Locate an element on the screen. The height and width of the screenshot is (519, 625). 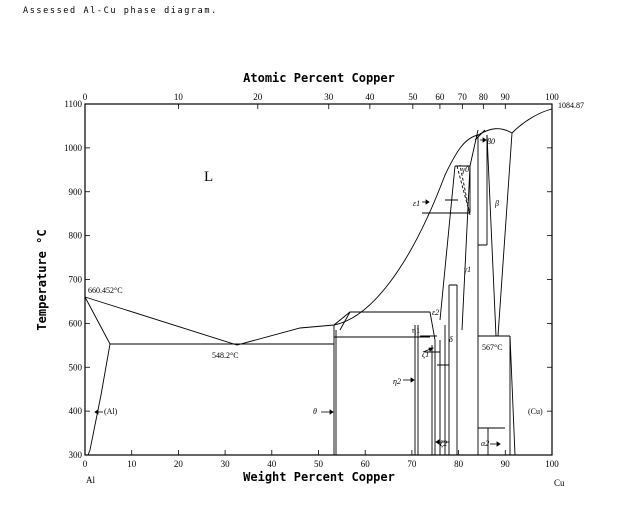
label-zeta2: ζ2 is located at coordinates (443, 443).